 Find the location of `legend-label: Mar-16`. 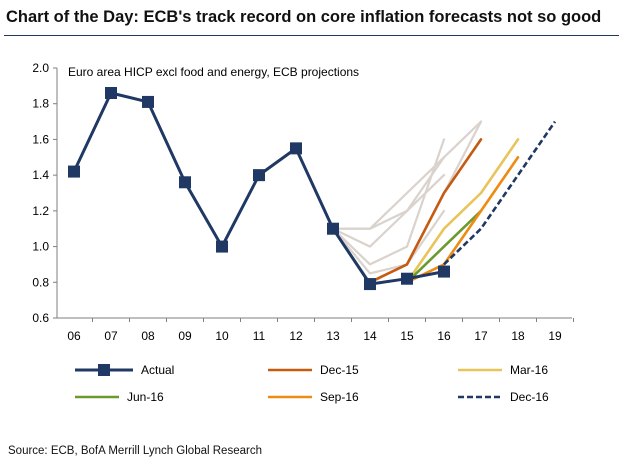

legend-label: Mar-16 is located at coordinates (529, 370).